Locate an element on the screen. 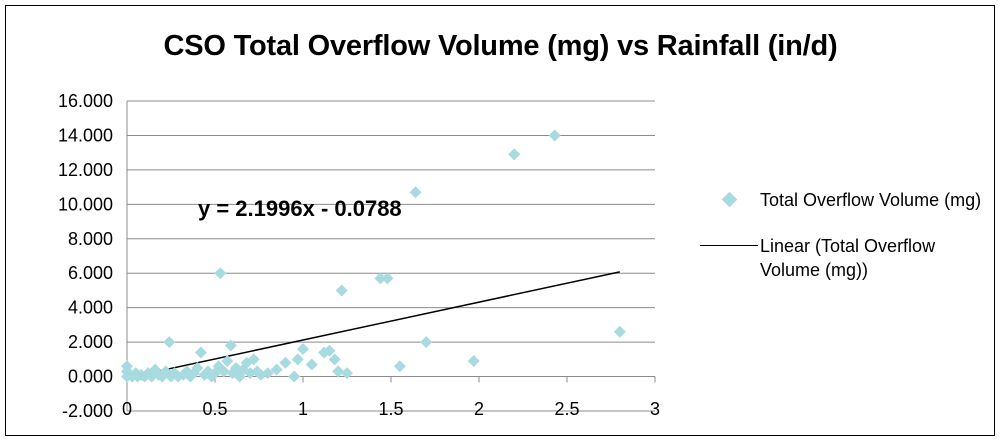 Image resolution: width=1001 pixels, height=441 pixels. y-tick-label: 10.000 is located at coordinates (85, 204).